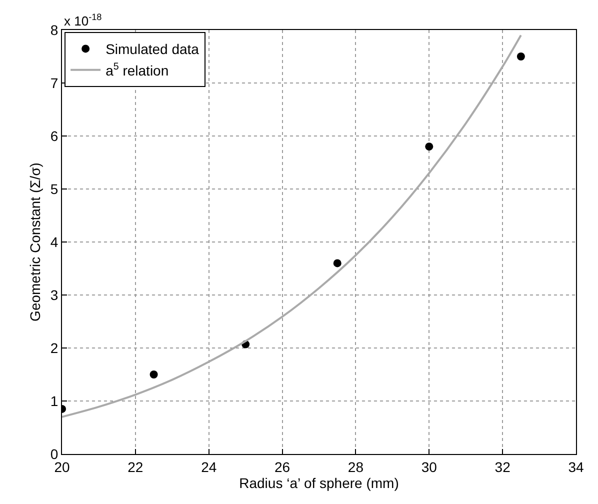  Describe the element at coordinates (54, 348) in the screenshot. I see `y-tick-label: 2` at that location.